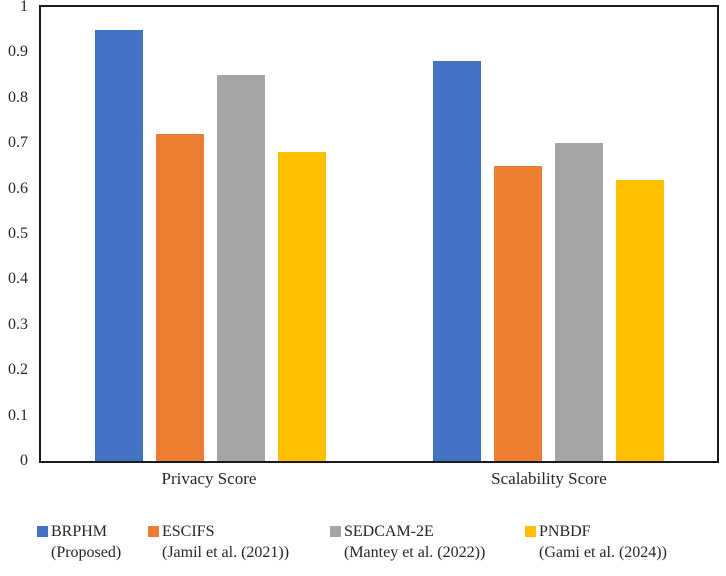 The image size is (726, 576). What do you see at coordinates (549, 478) in the screenshot?
I see `x-category-label-scalability-score: Scalability Score` at bounding box center [549, 478].